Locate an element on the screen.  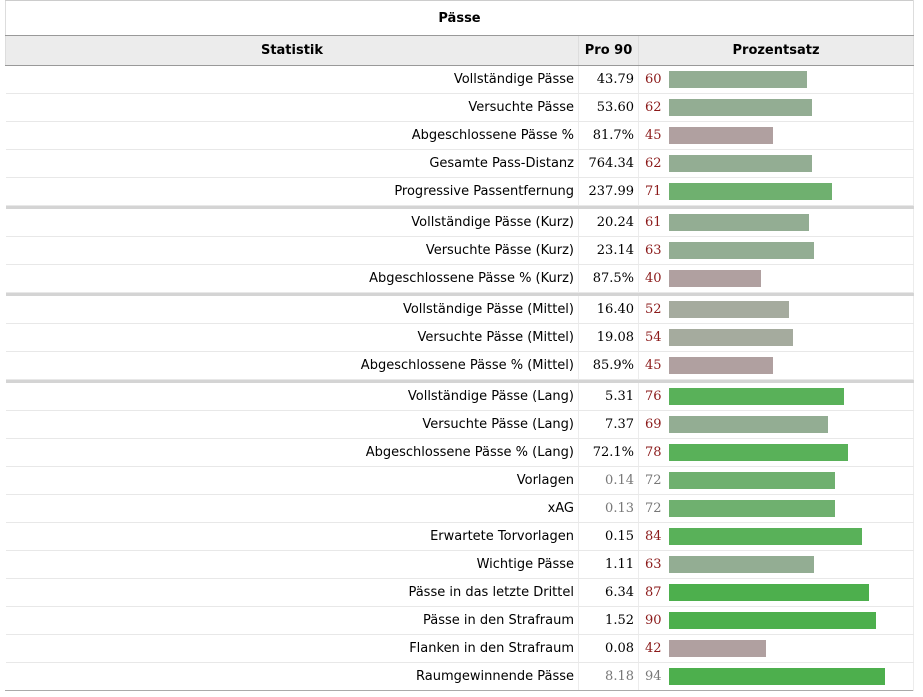
stat-percentile-cell: 52 is located at coordinates (776, 310).